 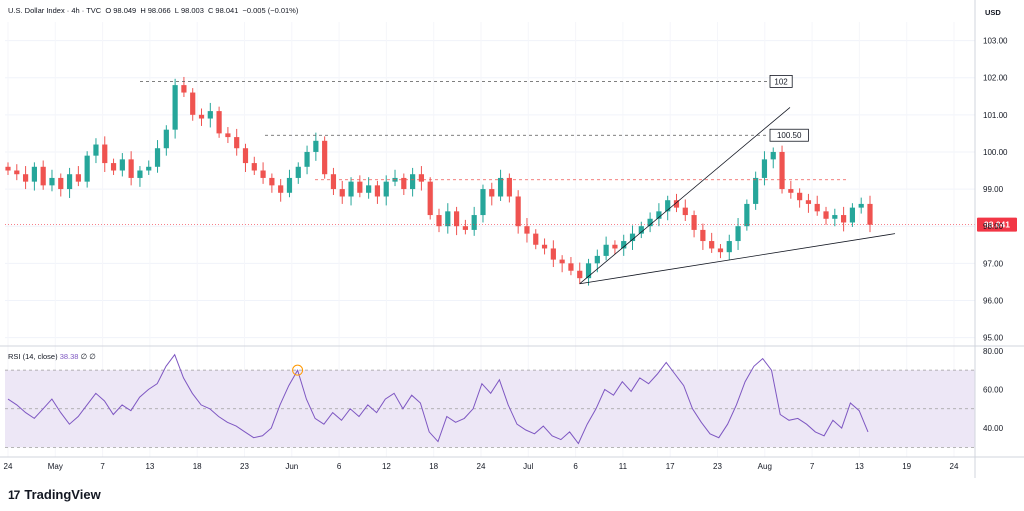 I want to click on close-label: C, so click(x=211, y=10).